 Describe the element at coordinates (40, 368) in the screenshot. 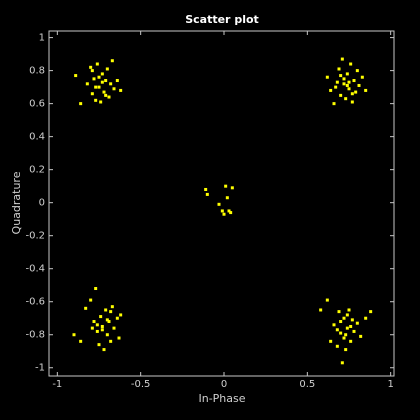

I see `y-tick-label: -1` at that location.